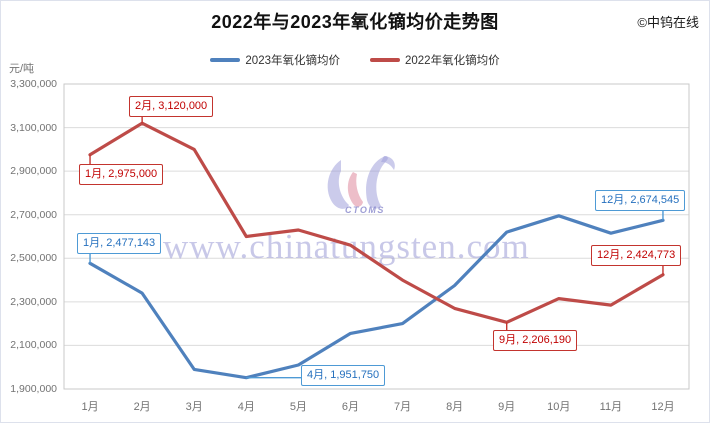  I want to click on copyright-label: ©中钨在线, so click(668, 22).